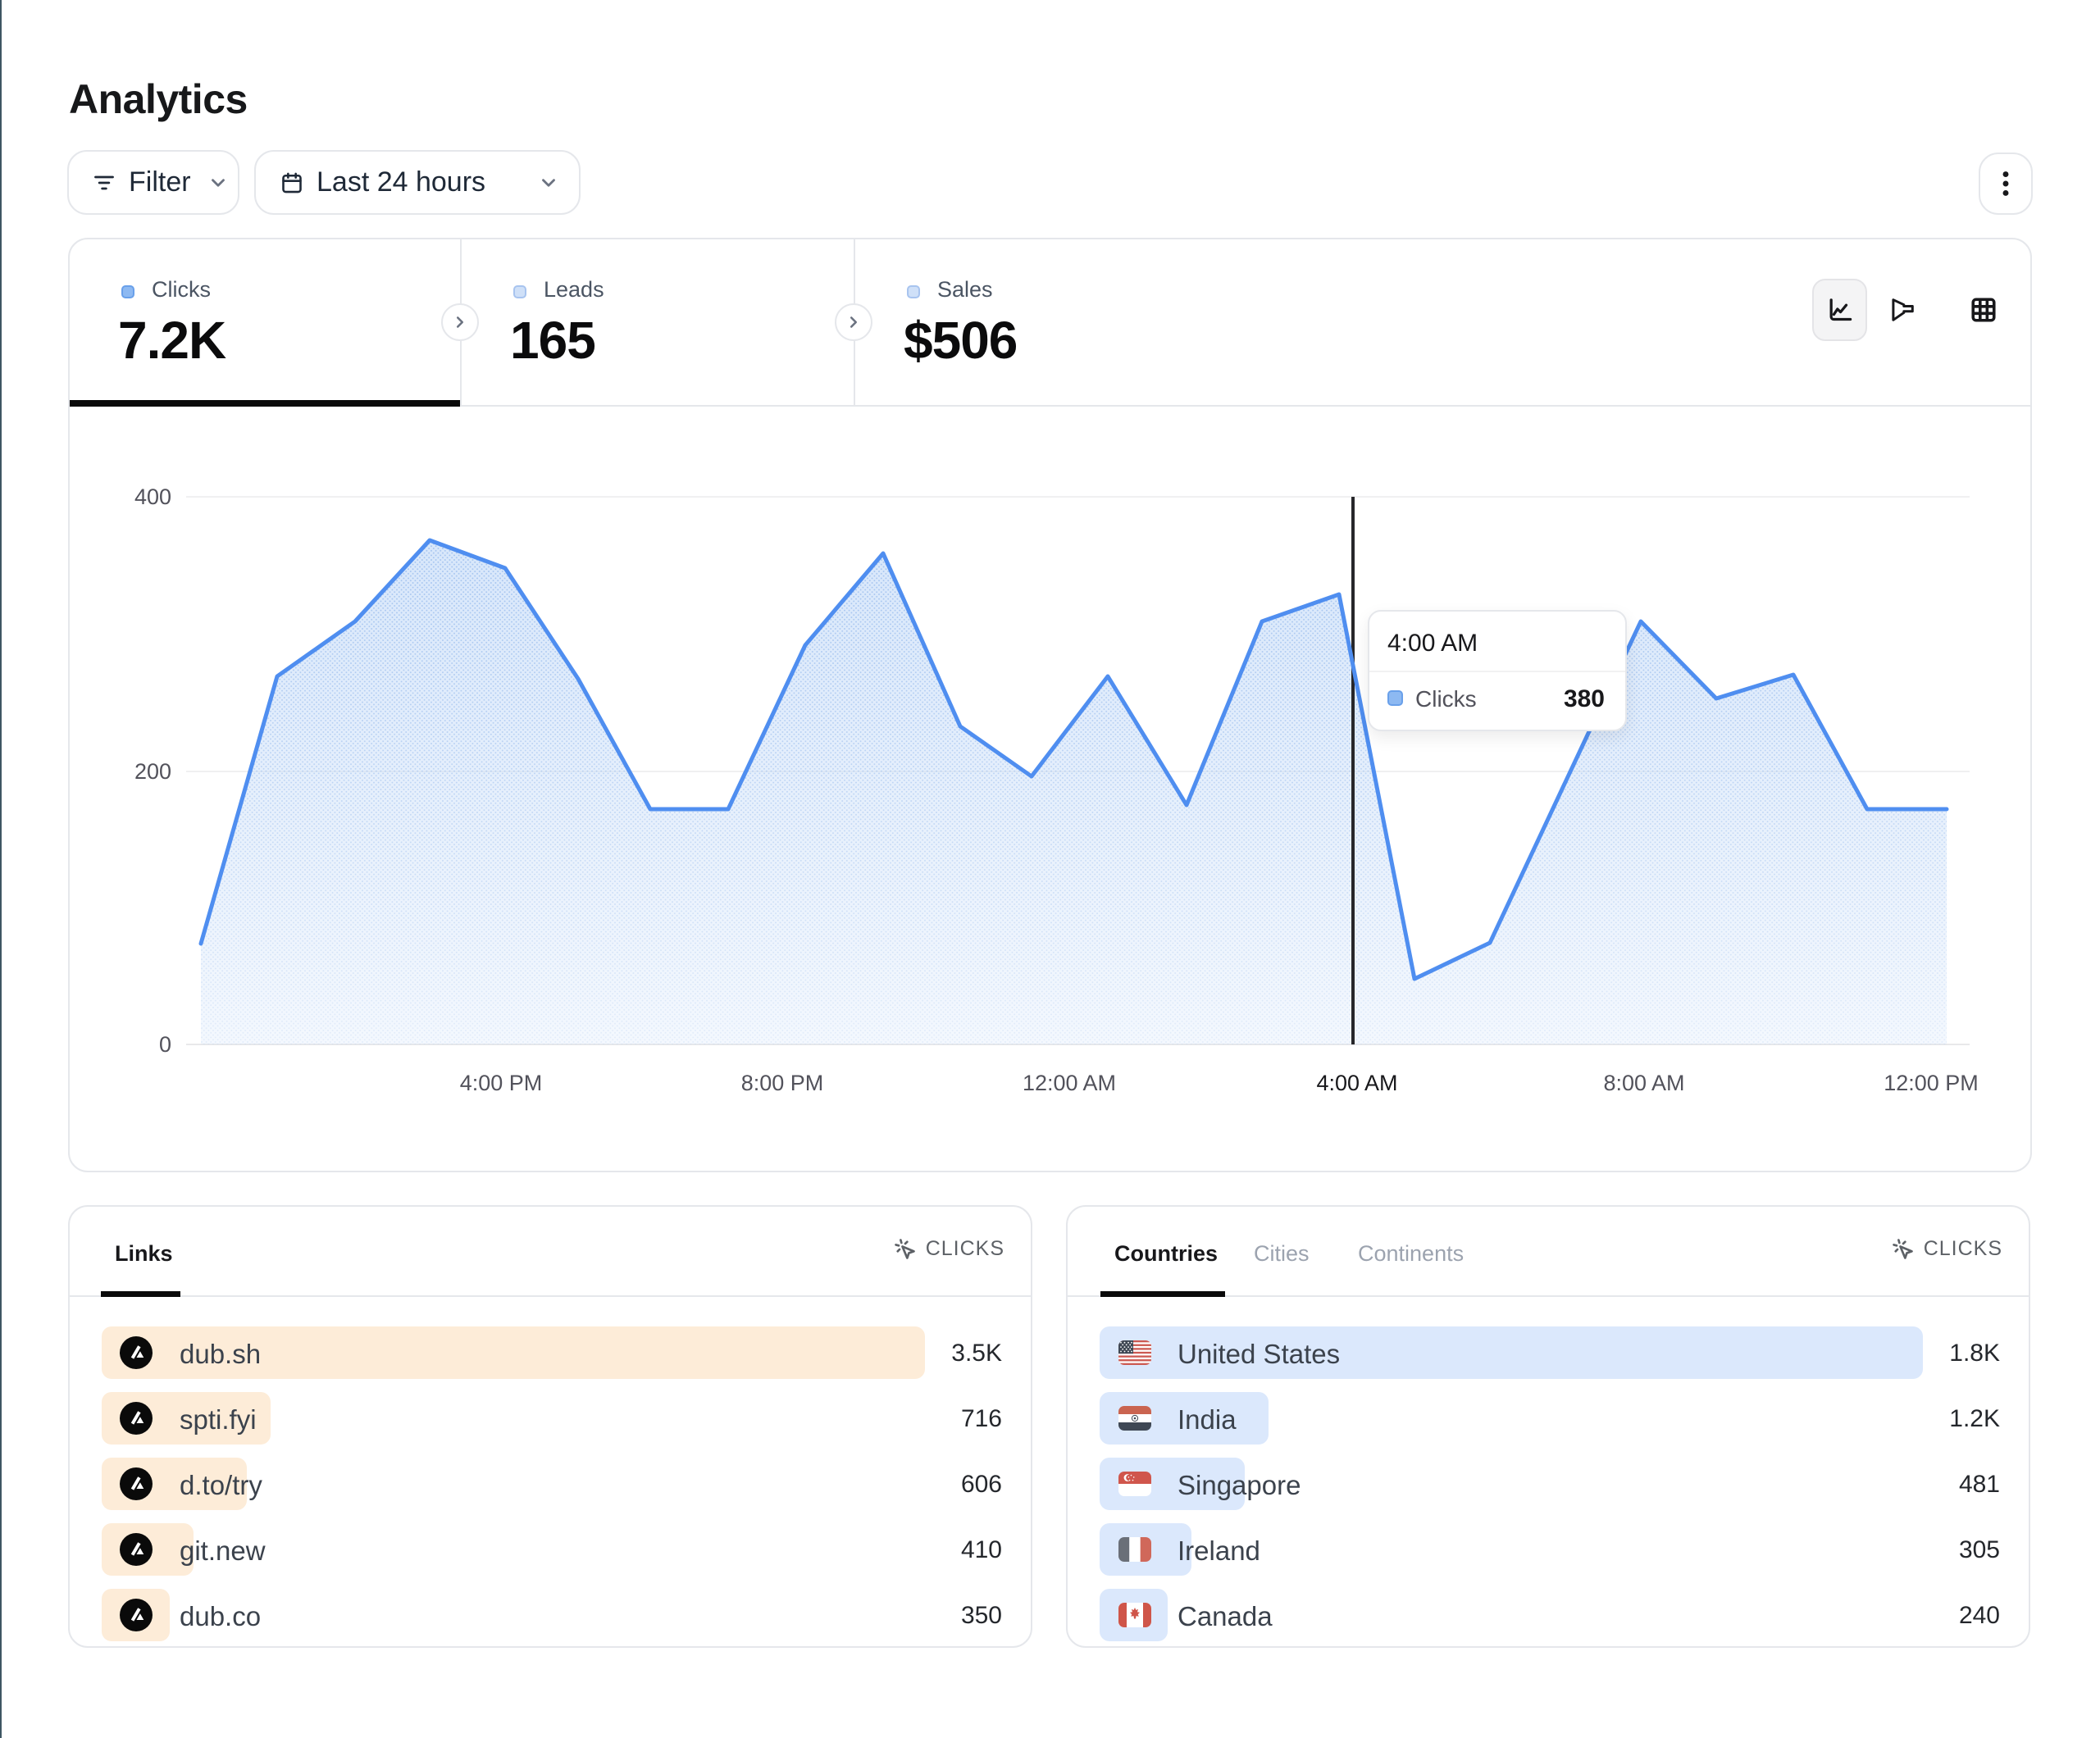 This screenshot has width=2100, height=1738. What do you see at coordinates (1069, 1083) in the screenshot?
I see `svg-text: 12:00 AM` at bounding box center [1069, 1083].